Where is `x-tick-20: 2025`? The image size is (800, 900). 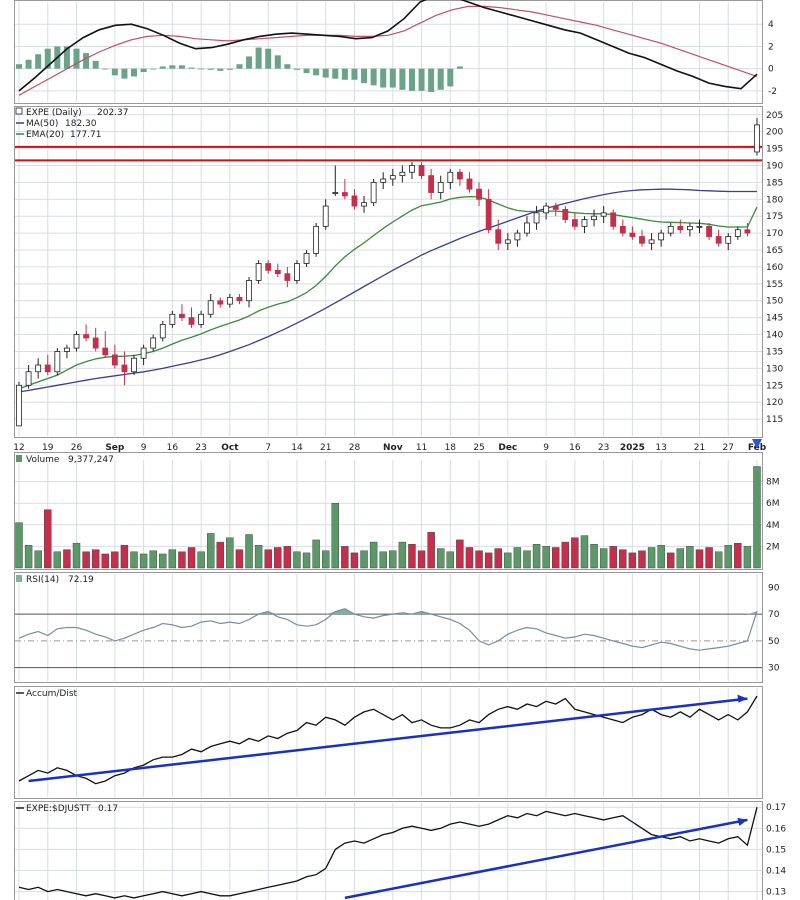
x-tick-20: 2025 is located at coordinates (632, 448).